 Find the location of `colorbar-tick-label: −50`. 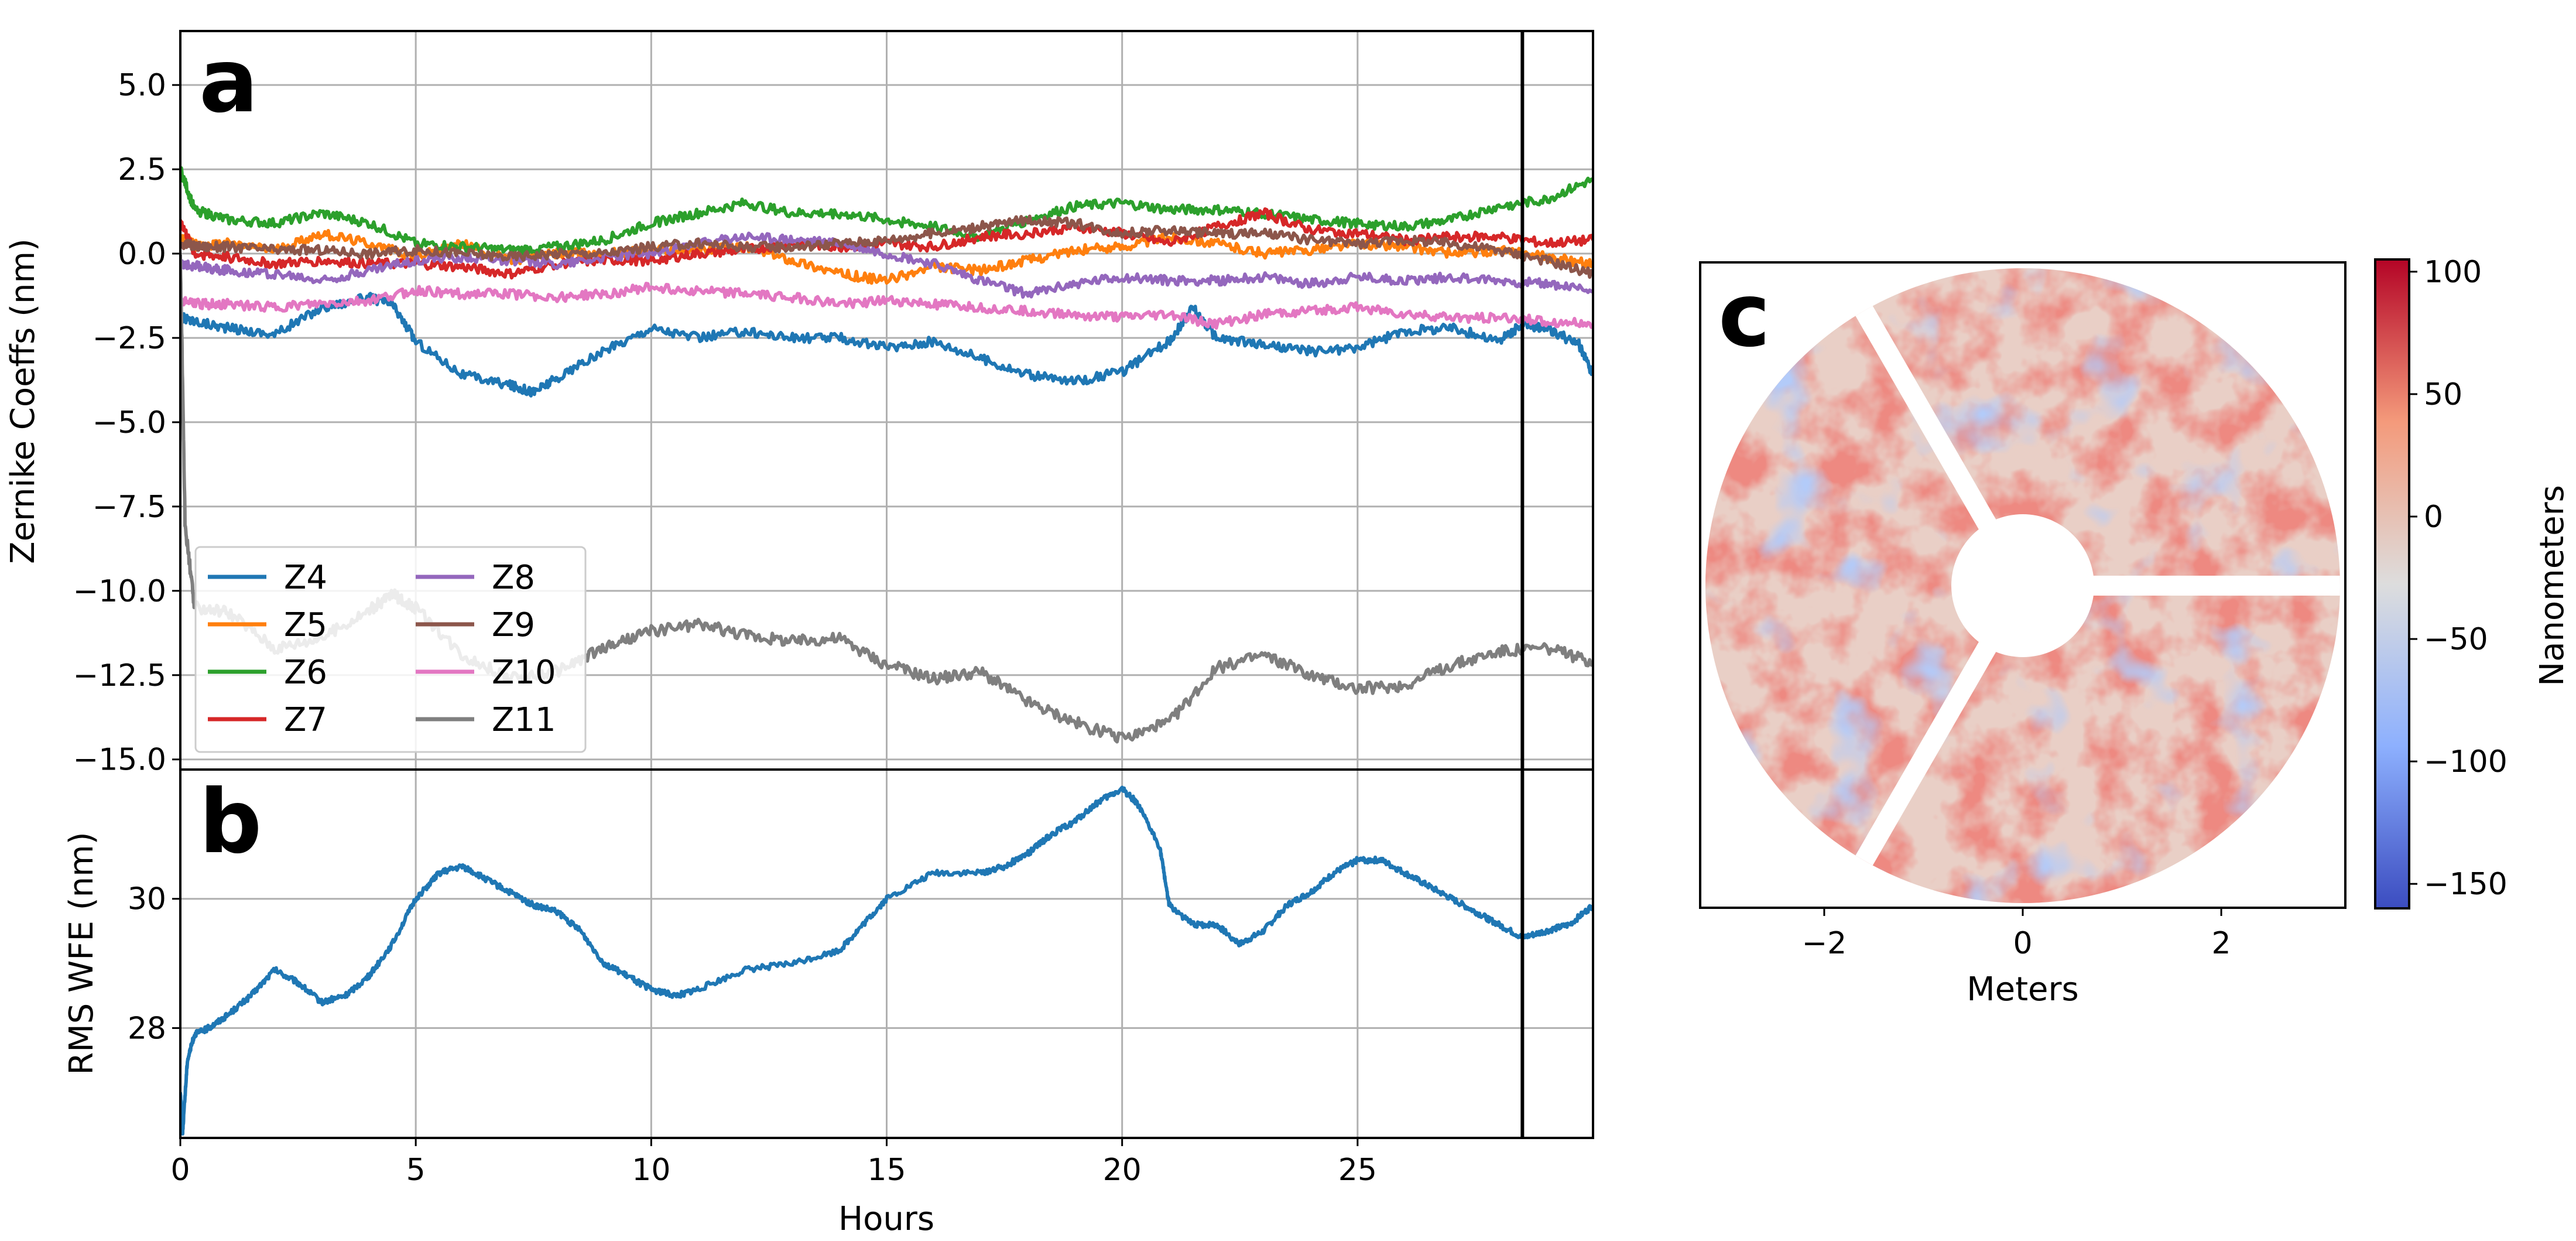

colorbar-tick-label: −50 is located at coordinates (2456, 639).